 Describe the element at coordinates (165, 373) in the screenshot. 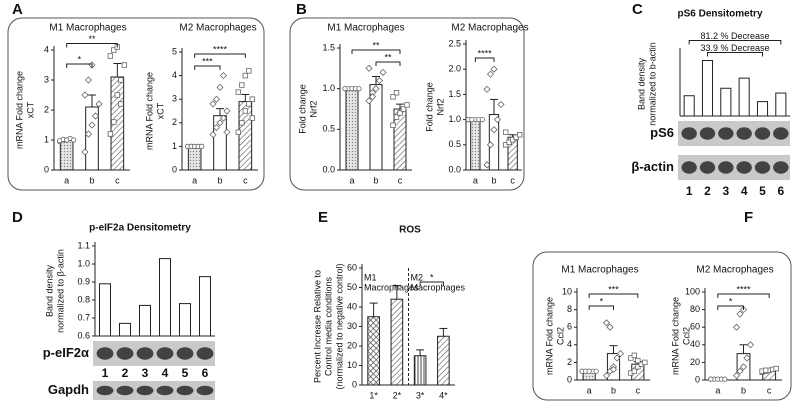

I see `lane-label: 4` at that location.